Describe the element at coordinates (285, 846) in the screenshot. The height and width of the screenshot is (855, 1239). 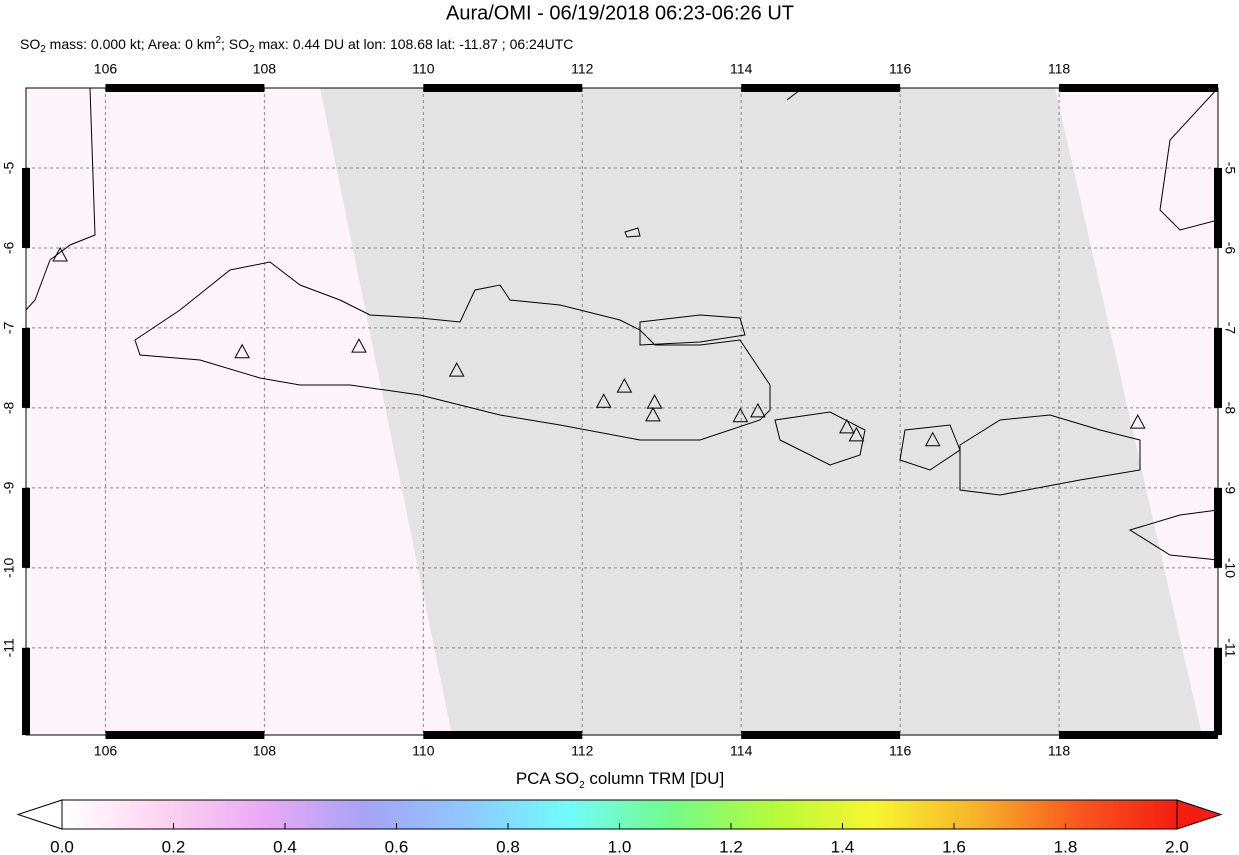
I see `colorbar-tick-label: 0.4` at that location.